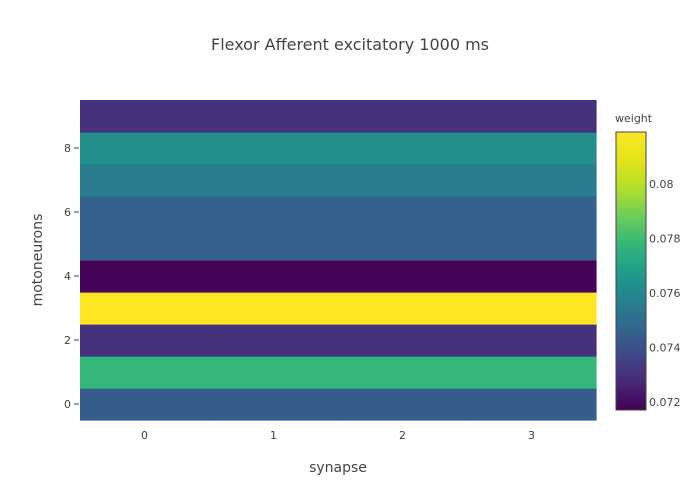 This screenshot has width=700, height=504. Describe the element at coordinates (67, 212) in the screenshot. I see `y-tick-label: 6` at that location.